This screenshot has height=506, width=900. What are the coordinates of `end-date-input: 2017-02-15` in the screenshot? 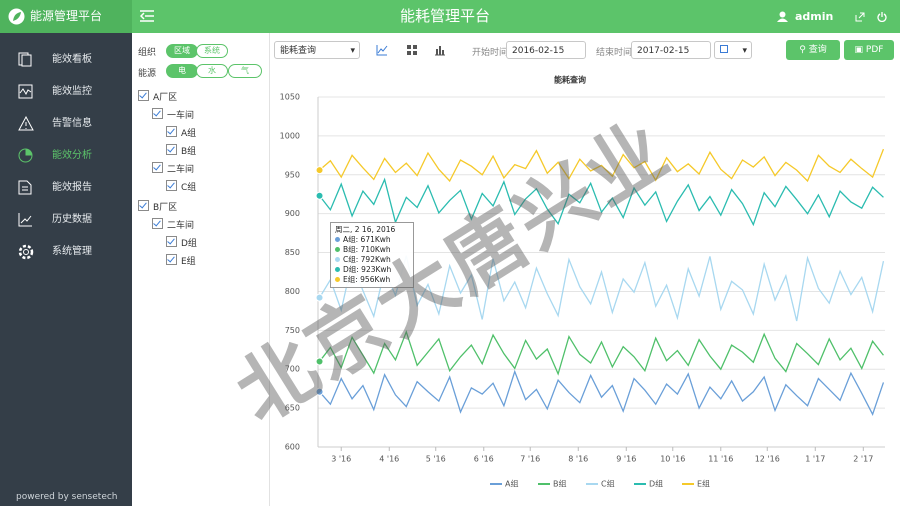 It's located at (671, 50).